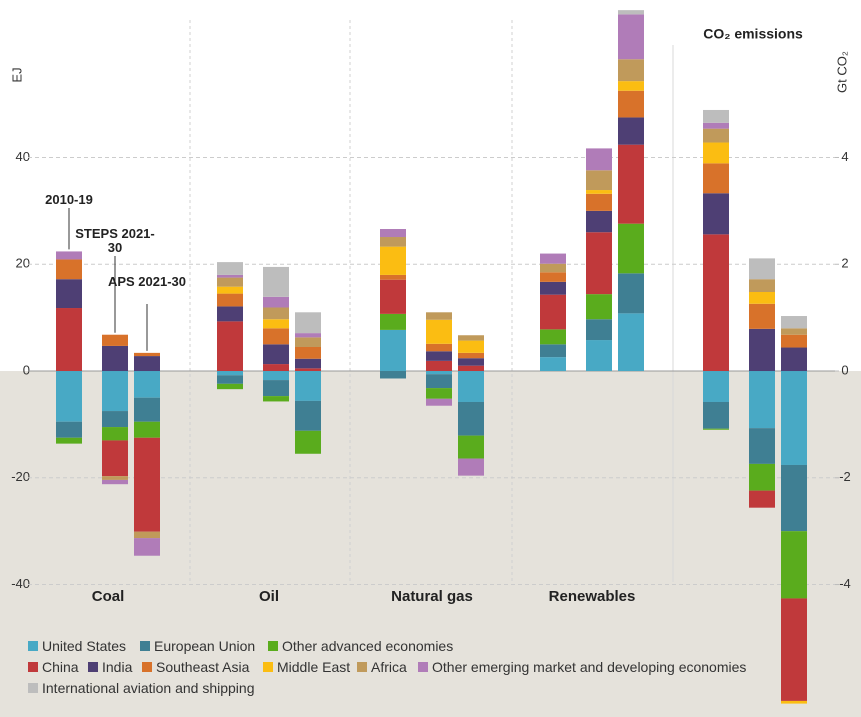 The width and height of the screenshot is (861, 717). I want to click on legend-label: China, so click(60, 667).